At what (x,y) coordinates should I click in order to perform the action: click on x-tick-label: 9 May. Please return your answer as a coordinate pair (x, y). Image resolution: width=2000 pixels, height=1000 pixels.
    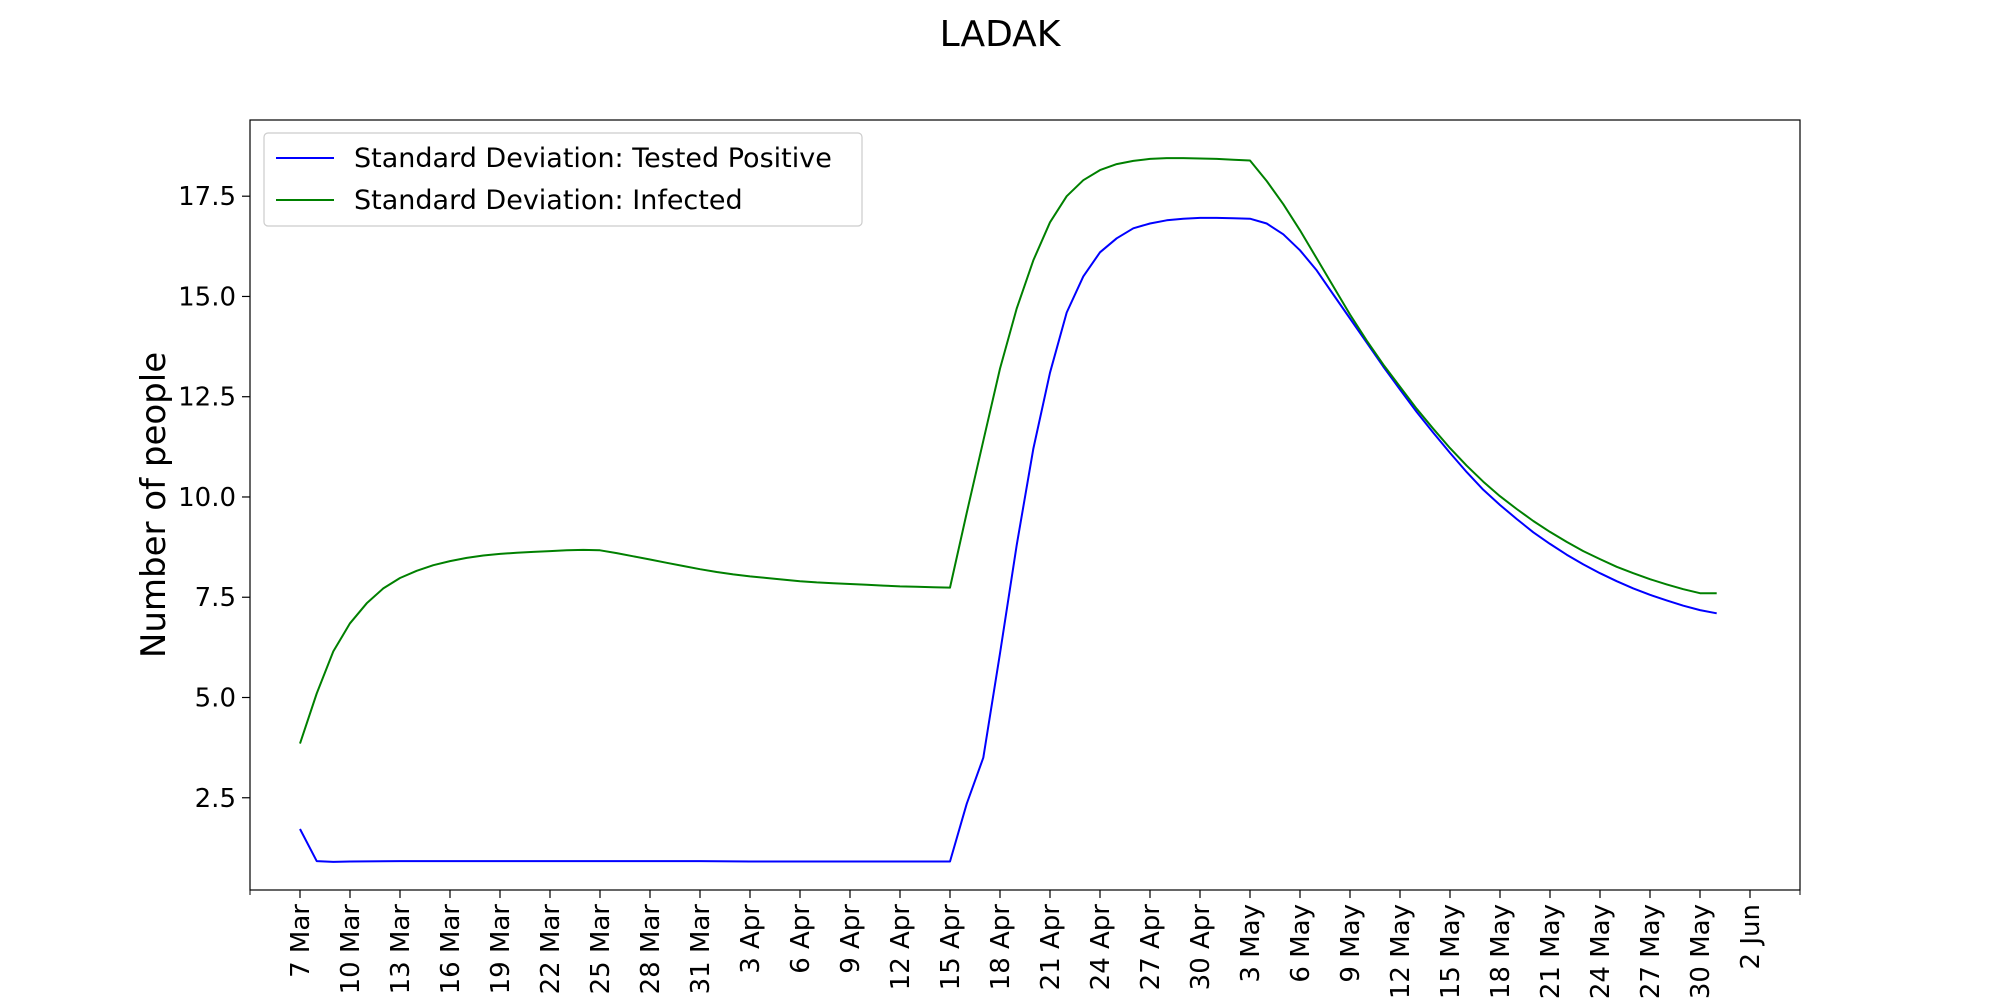
    Looking at the image, I should click on (1351, 943).